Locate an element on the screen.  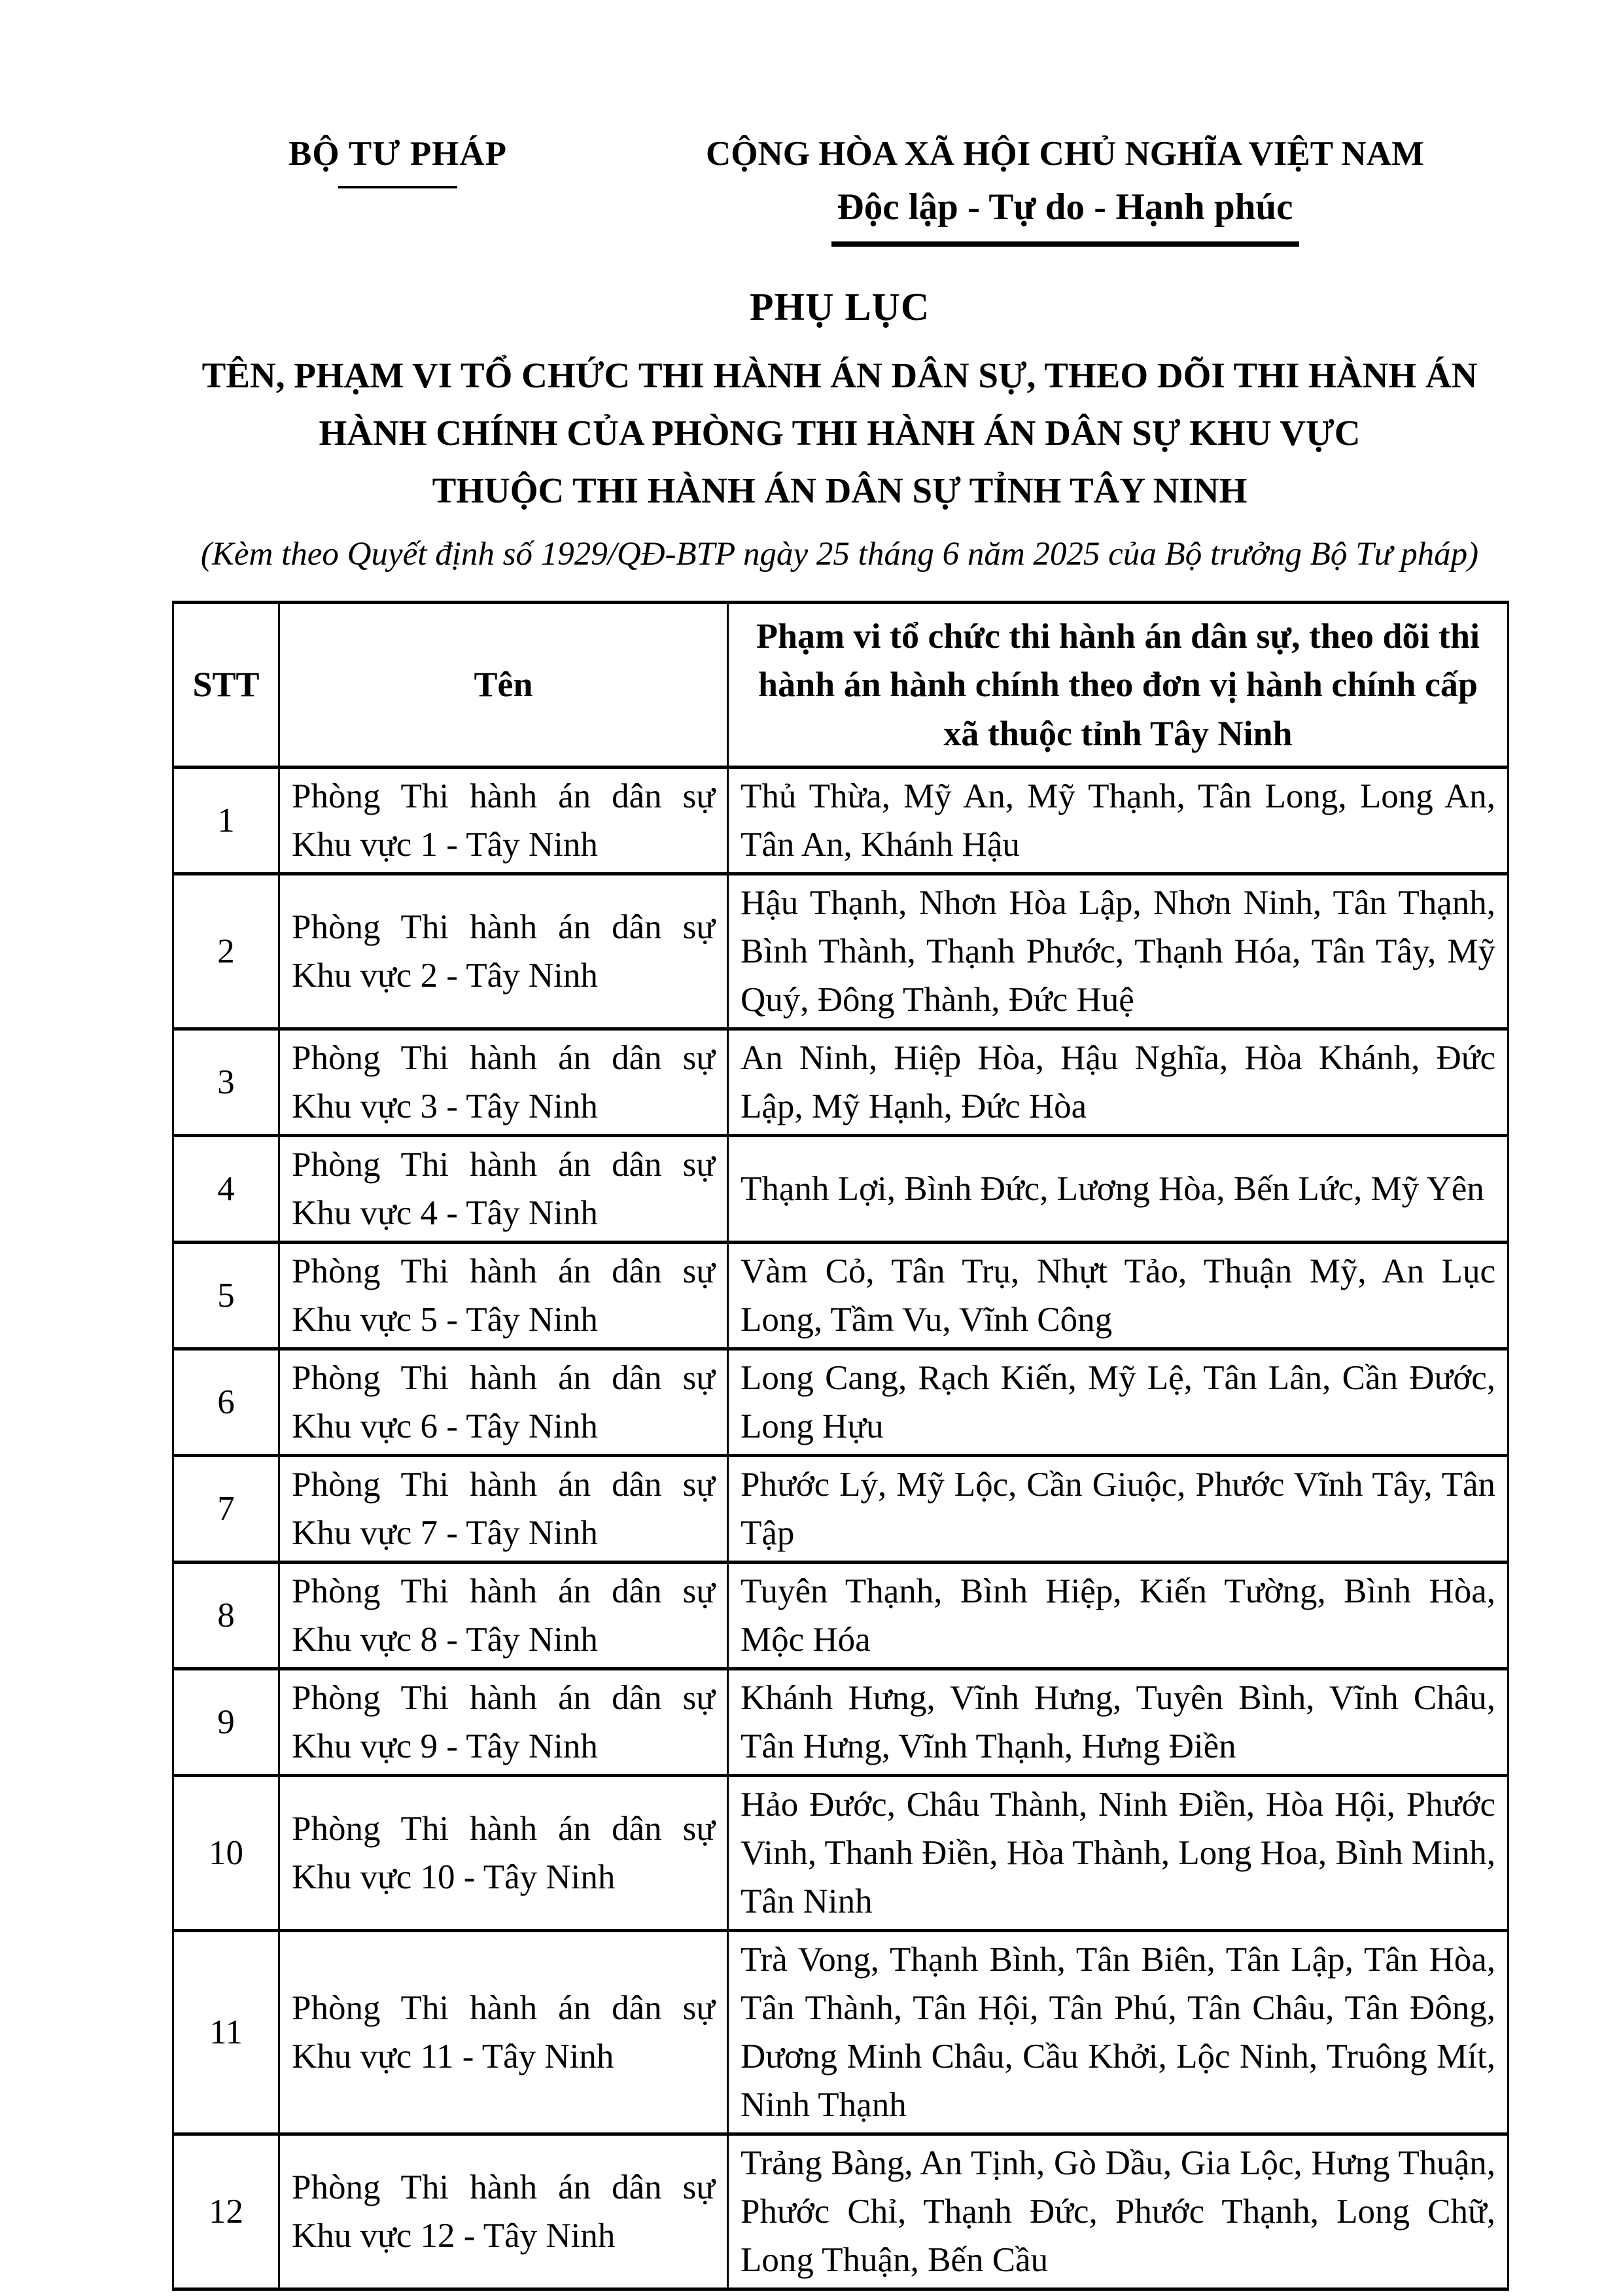
cell-stt: 4 is located at coordinates (226, 1189).